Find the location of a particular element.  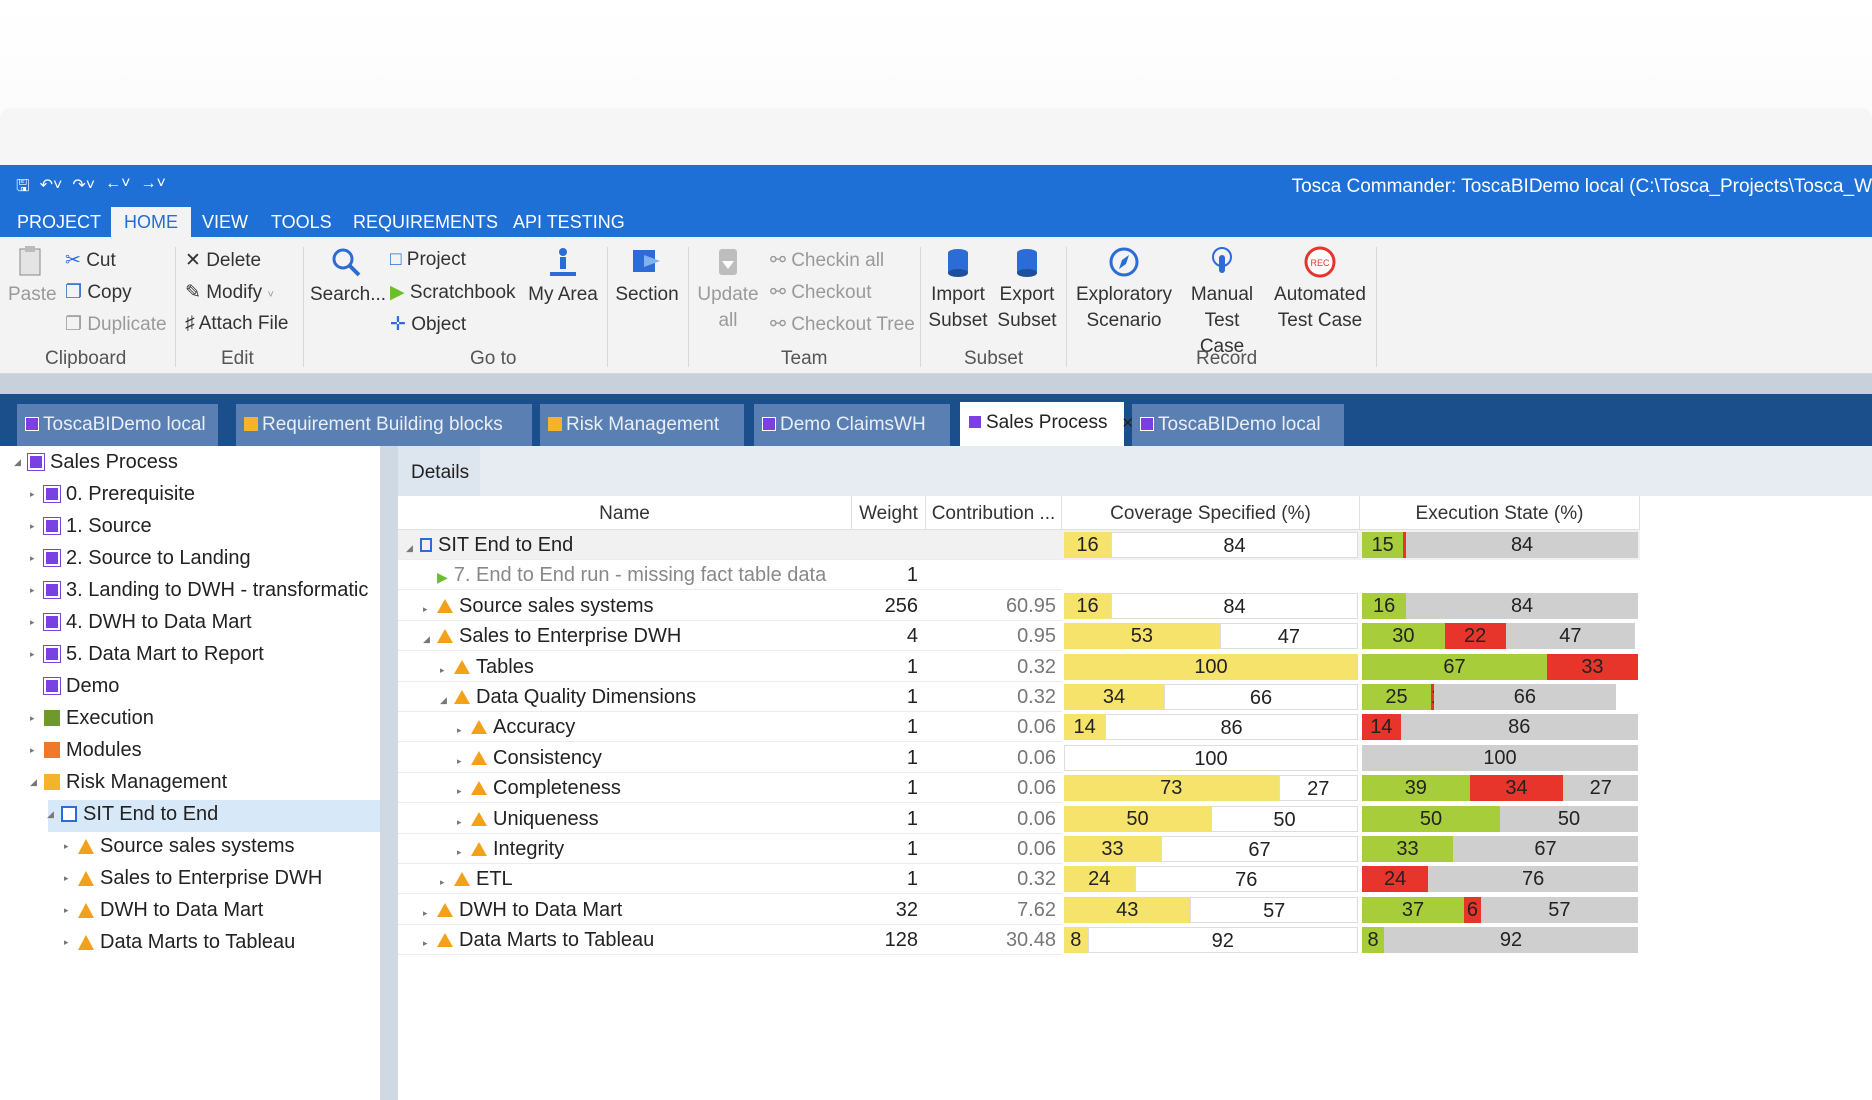

automated-test-case-button: REC Automated Test Case is located at coordinates (1320, 289).